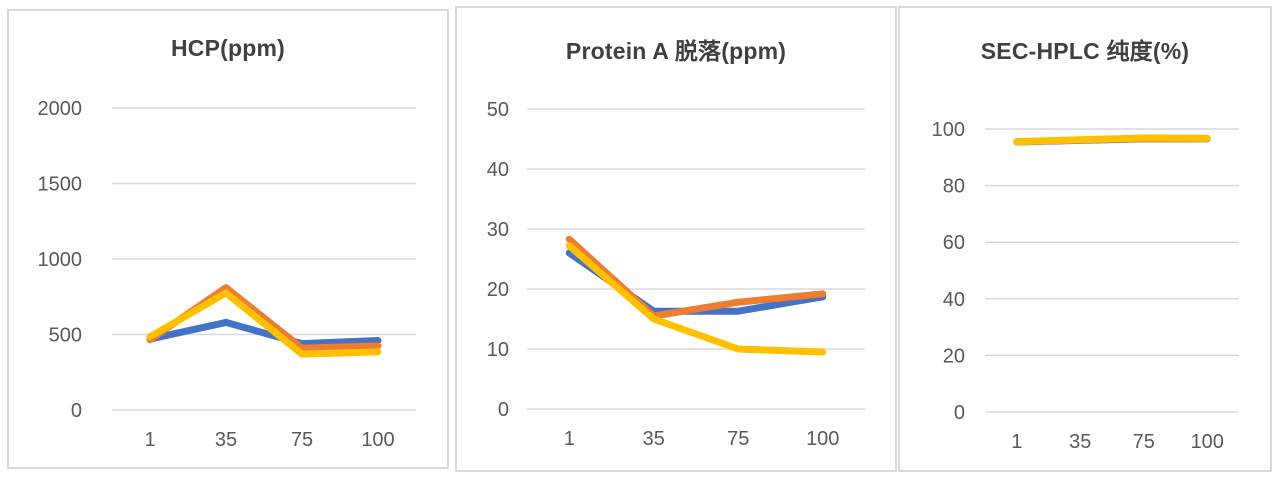  What do you see at coordinates (696, 277) in the screenshot?
I see `data-line-orange` at bounding box center [696, 277].